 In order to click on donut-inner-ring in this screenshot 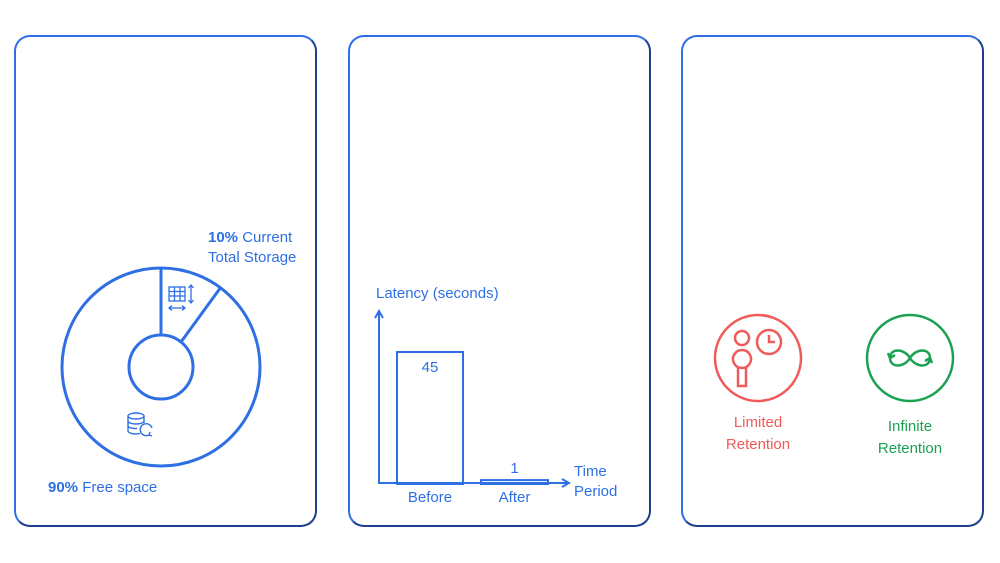, I will do `click(161, 367)`.